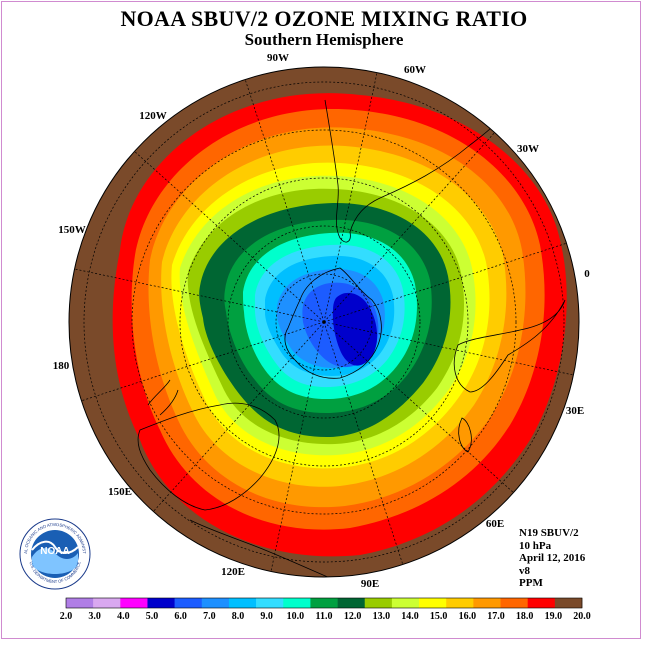 The height and width of the screenshot is (648, 648). What do you see at coordinates (415, 70) in the screenshot?
I see `lon-label-60w: 60W` at bounding box center [415, 70].